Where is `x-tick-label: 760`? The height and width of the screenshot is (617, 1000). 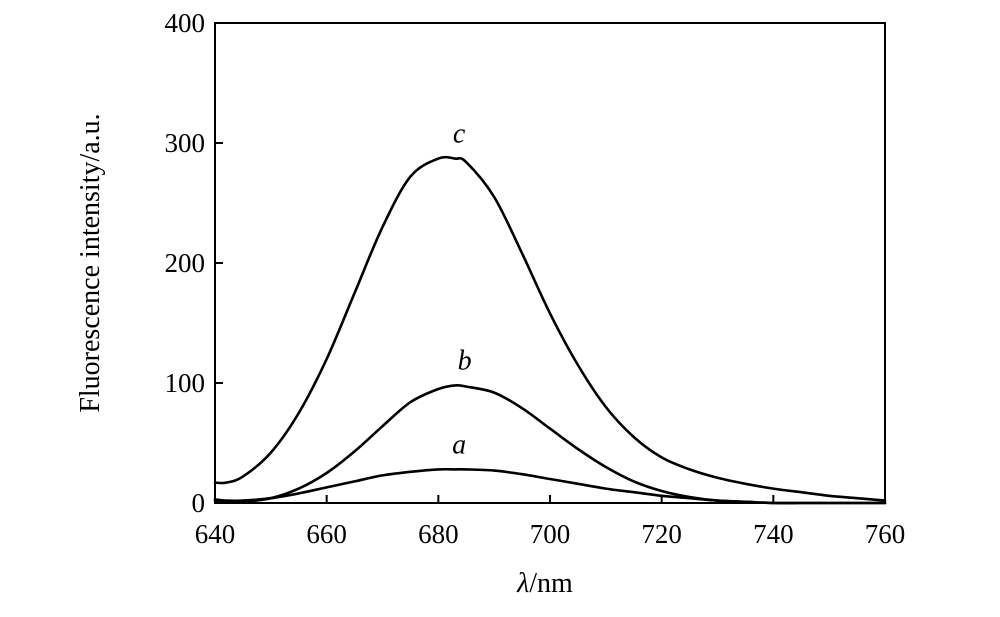 x-tick-label: 760 is located at coordinates (885, 534).